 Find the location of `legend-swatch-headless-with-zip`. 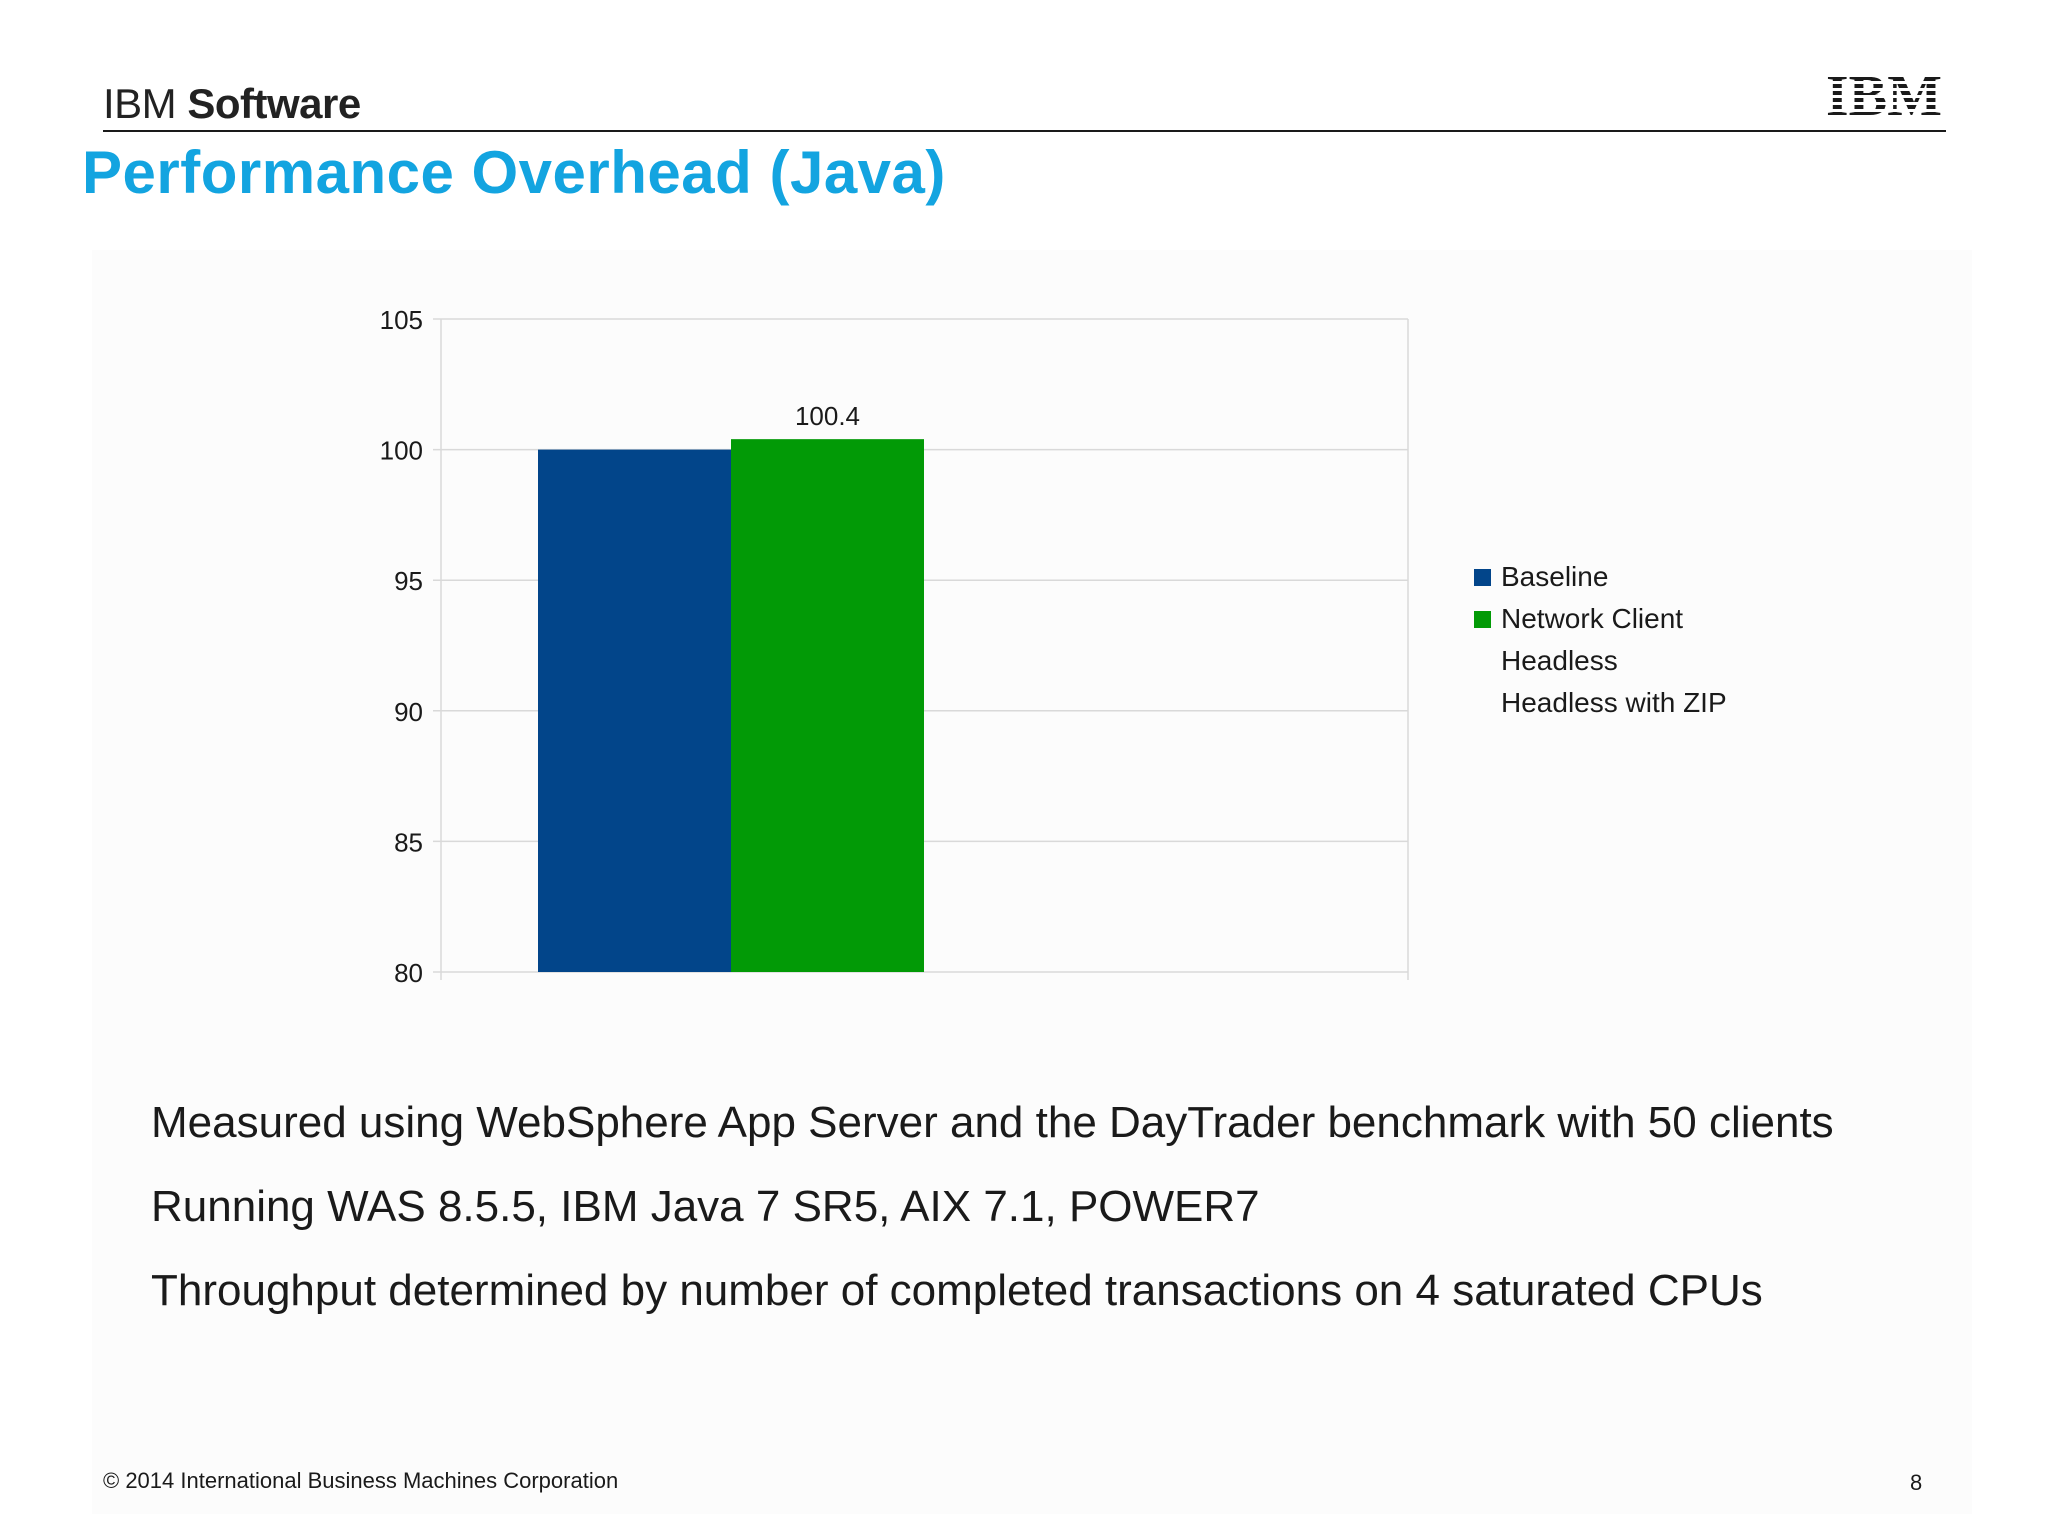

legend-swatch-headless-with-zip is located at coordinates (1482, 703).